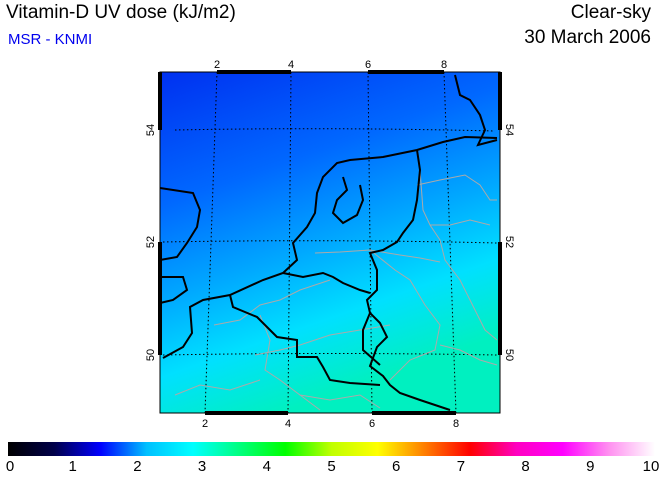 The image size is (665, 480). Describe the element at coordinates (396, 466) in the screenshot. I see `colorbar-tick-label: 6` at that location.